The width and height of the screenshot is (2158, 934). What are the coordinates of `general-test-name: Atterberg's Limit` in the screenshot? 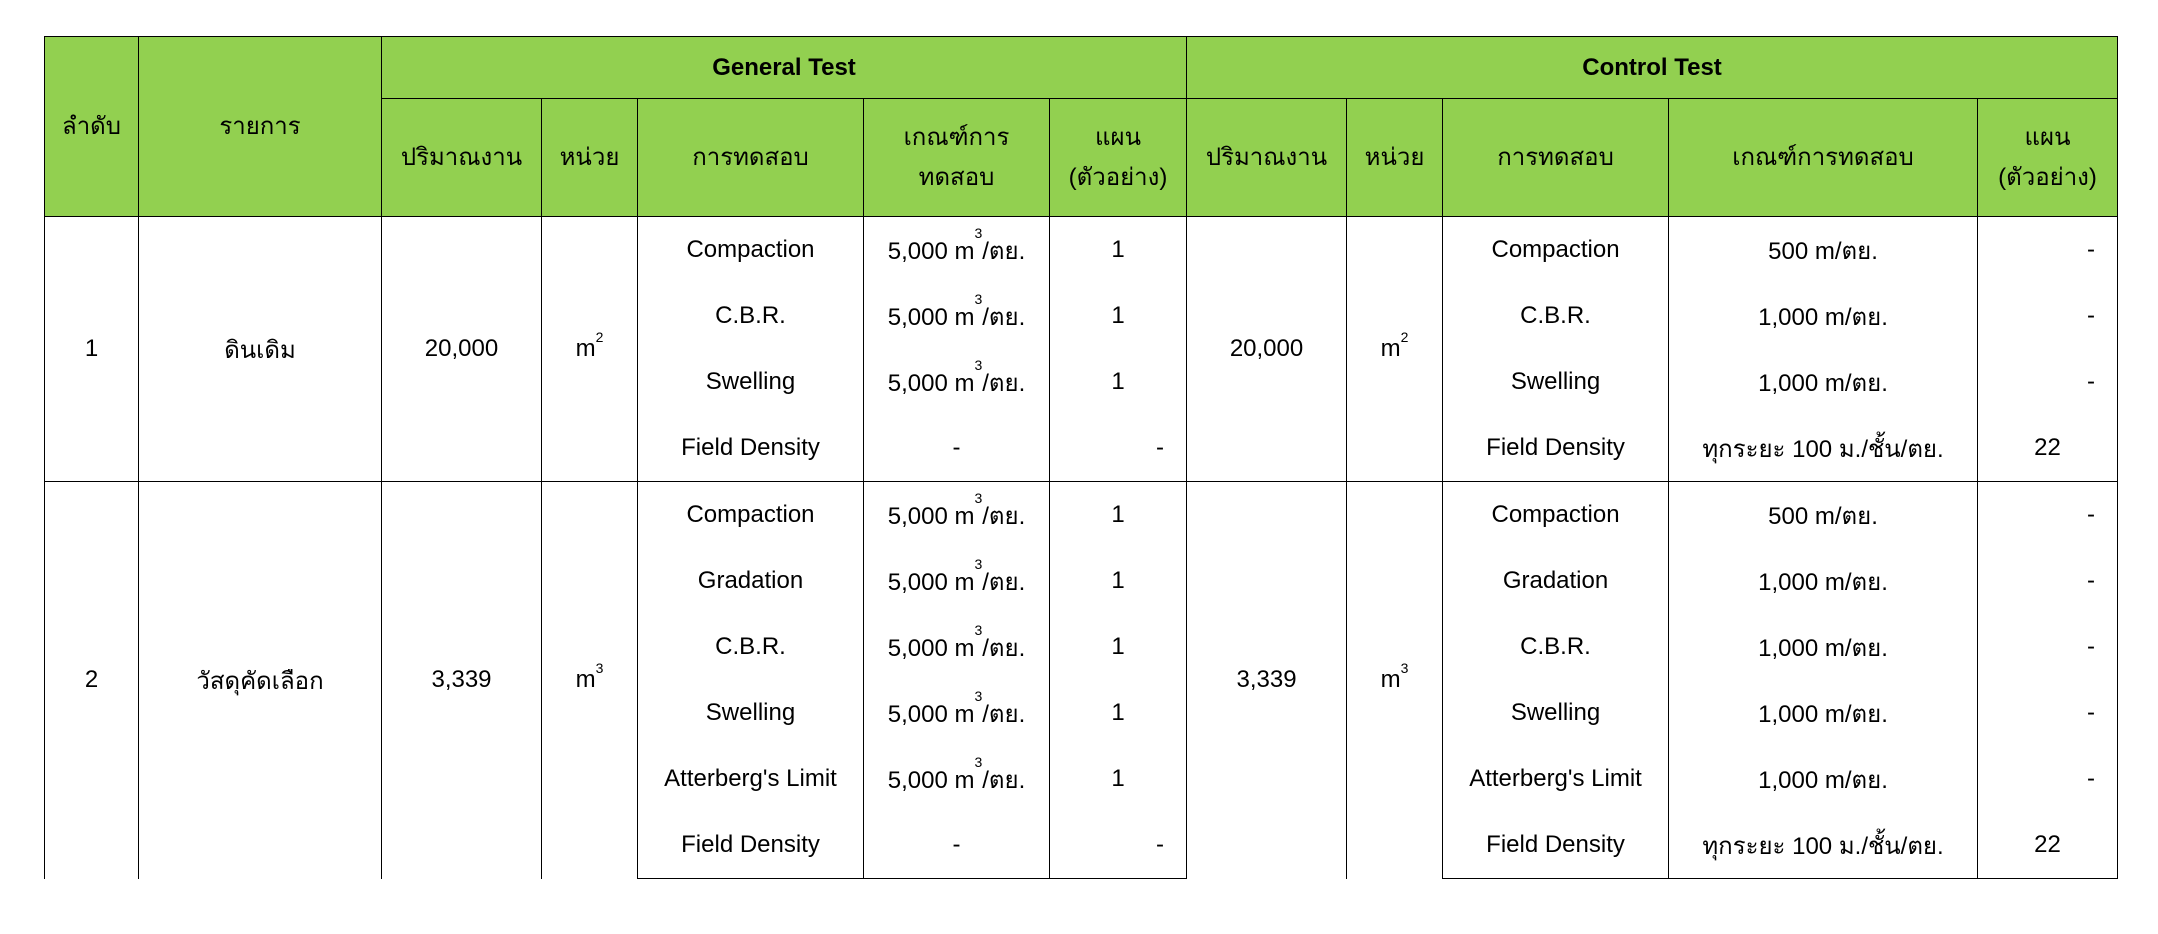 It's located at (750, 779).